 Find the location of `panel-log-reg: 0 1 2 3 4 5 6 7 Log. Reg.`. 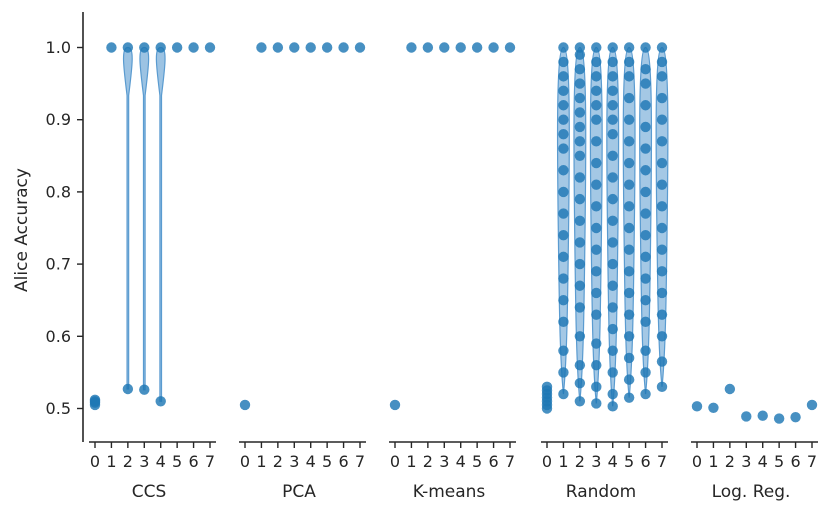

panel-log-reg: 0 1 2 3 4 5 6 7 Log. Reg. is located at coordinates (754, 442).